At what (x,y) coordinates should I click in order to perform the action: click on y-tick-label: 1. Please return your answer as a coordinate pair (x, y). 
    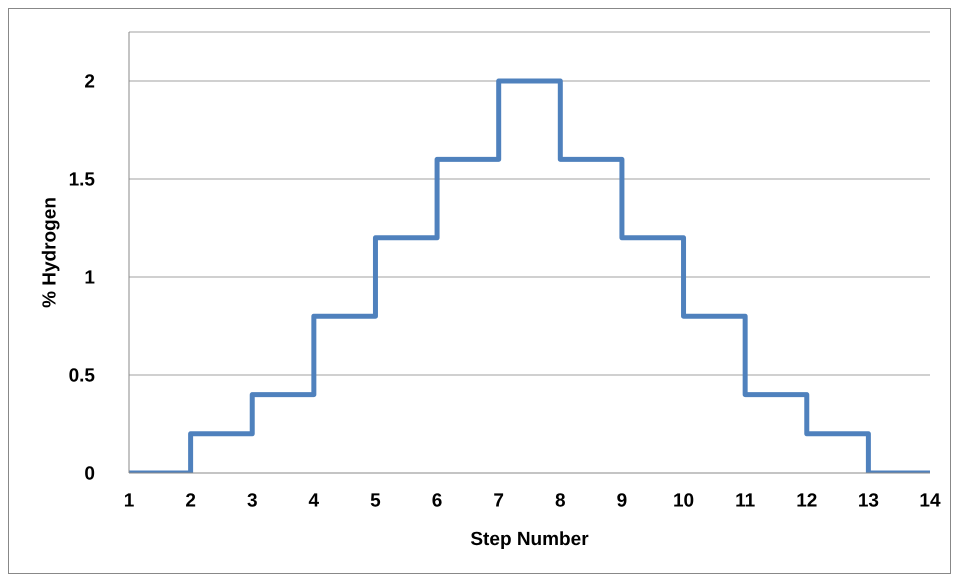
    Looking at the image, I should click on (90, 278).